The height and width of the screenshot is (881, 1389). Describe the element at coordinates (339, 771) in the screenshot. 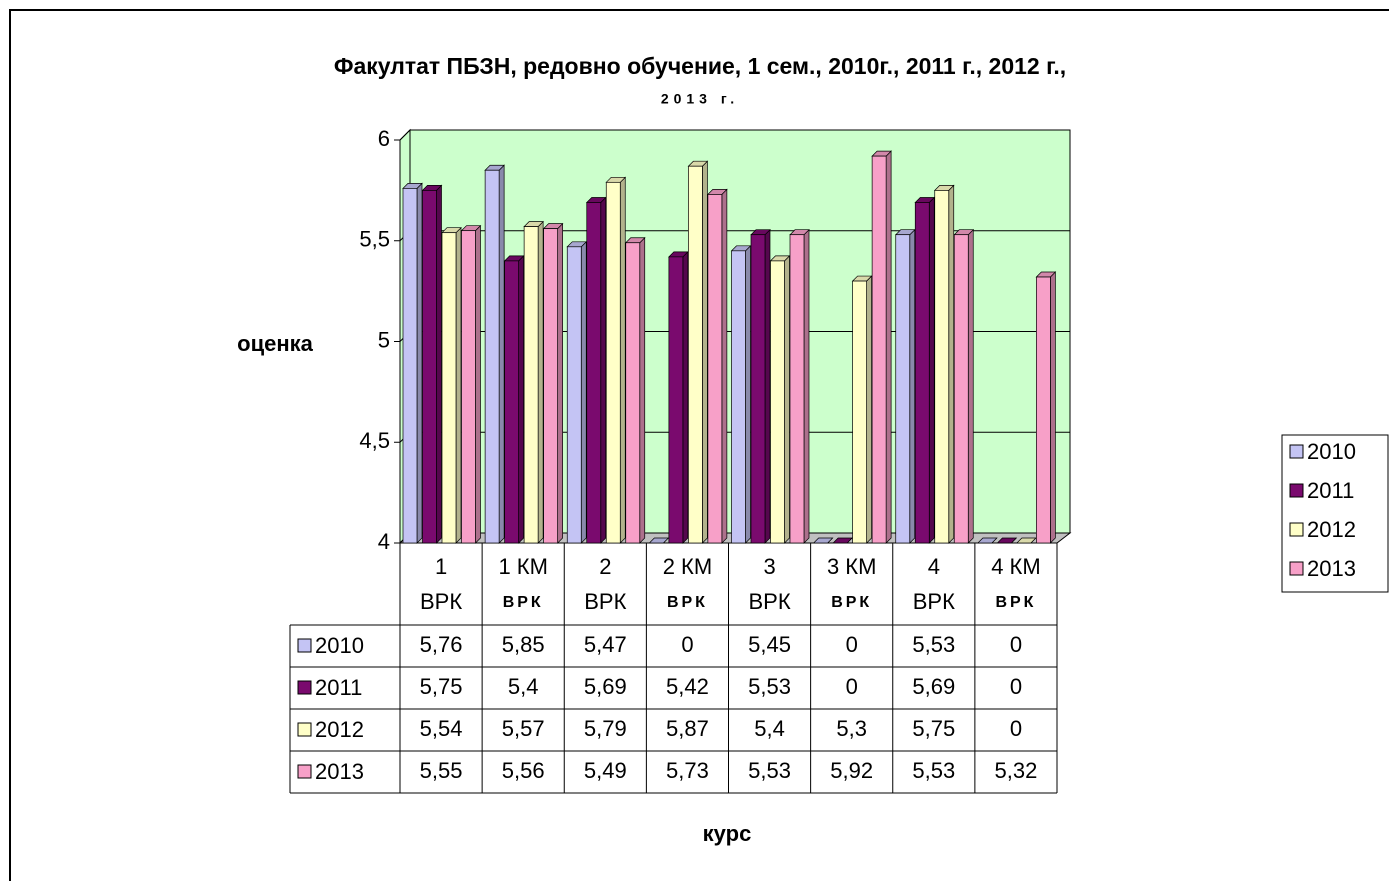

I see `table-series-label: 2013` at that location.